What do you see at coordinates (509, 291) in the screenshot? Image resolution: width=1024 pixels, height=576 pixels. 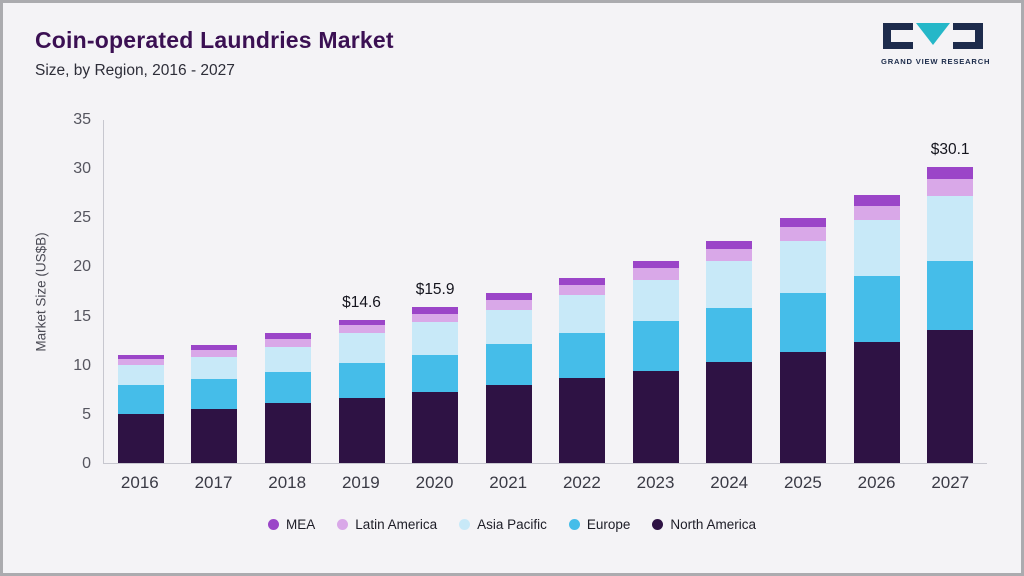 I see `bar-column-2021` at bounding box center [509, 291].